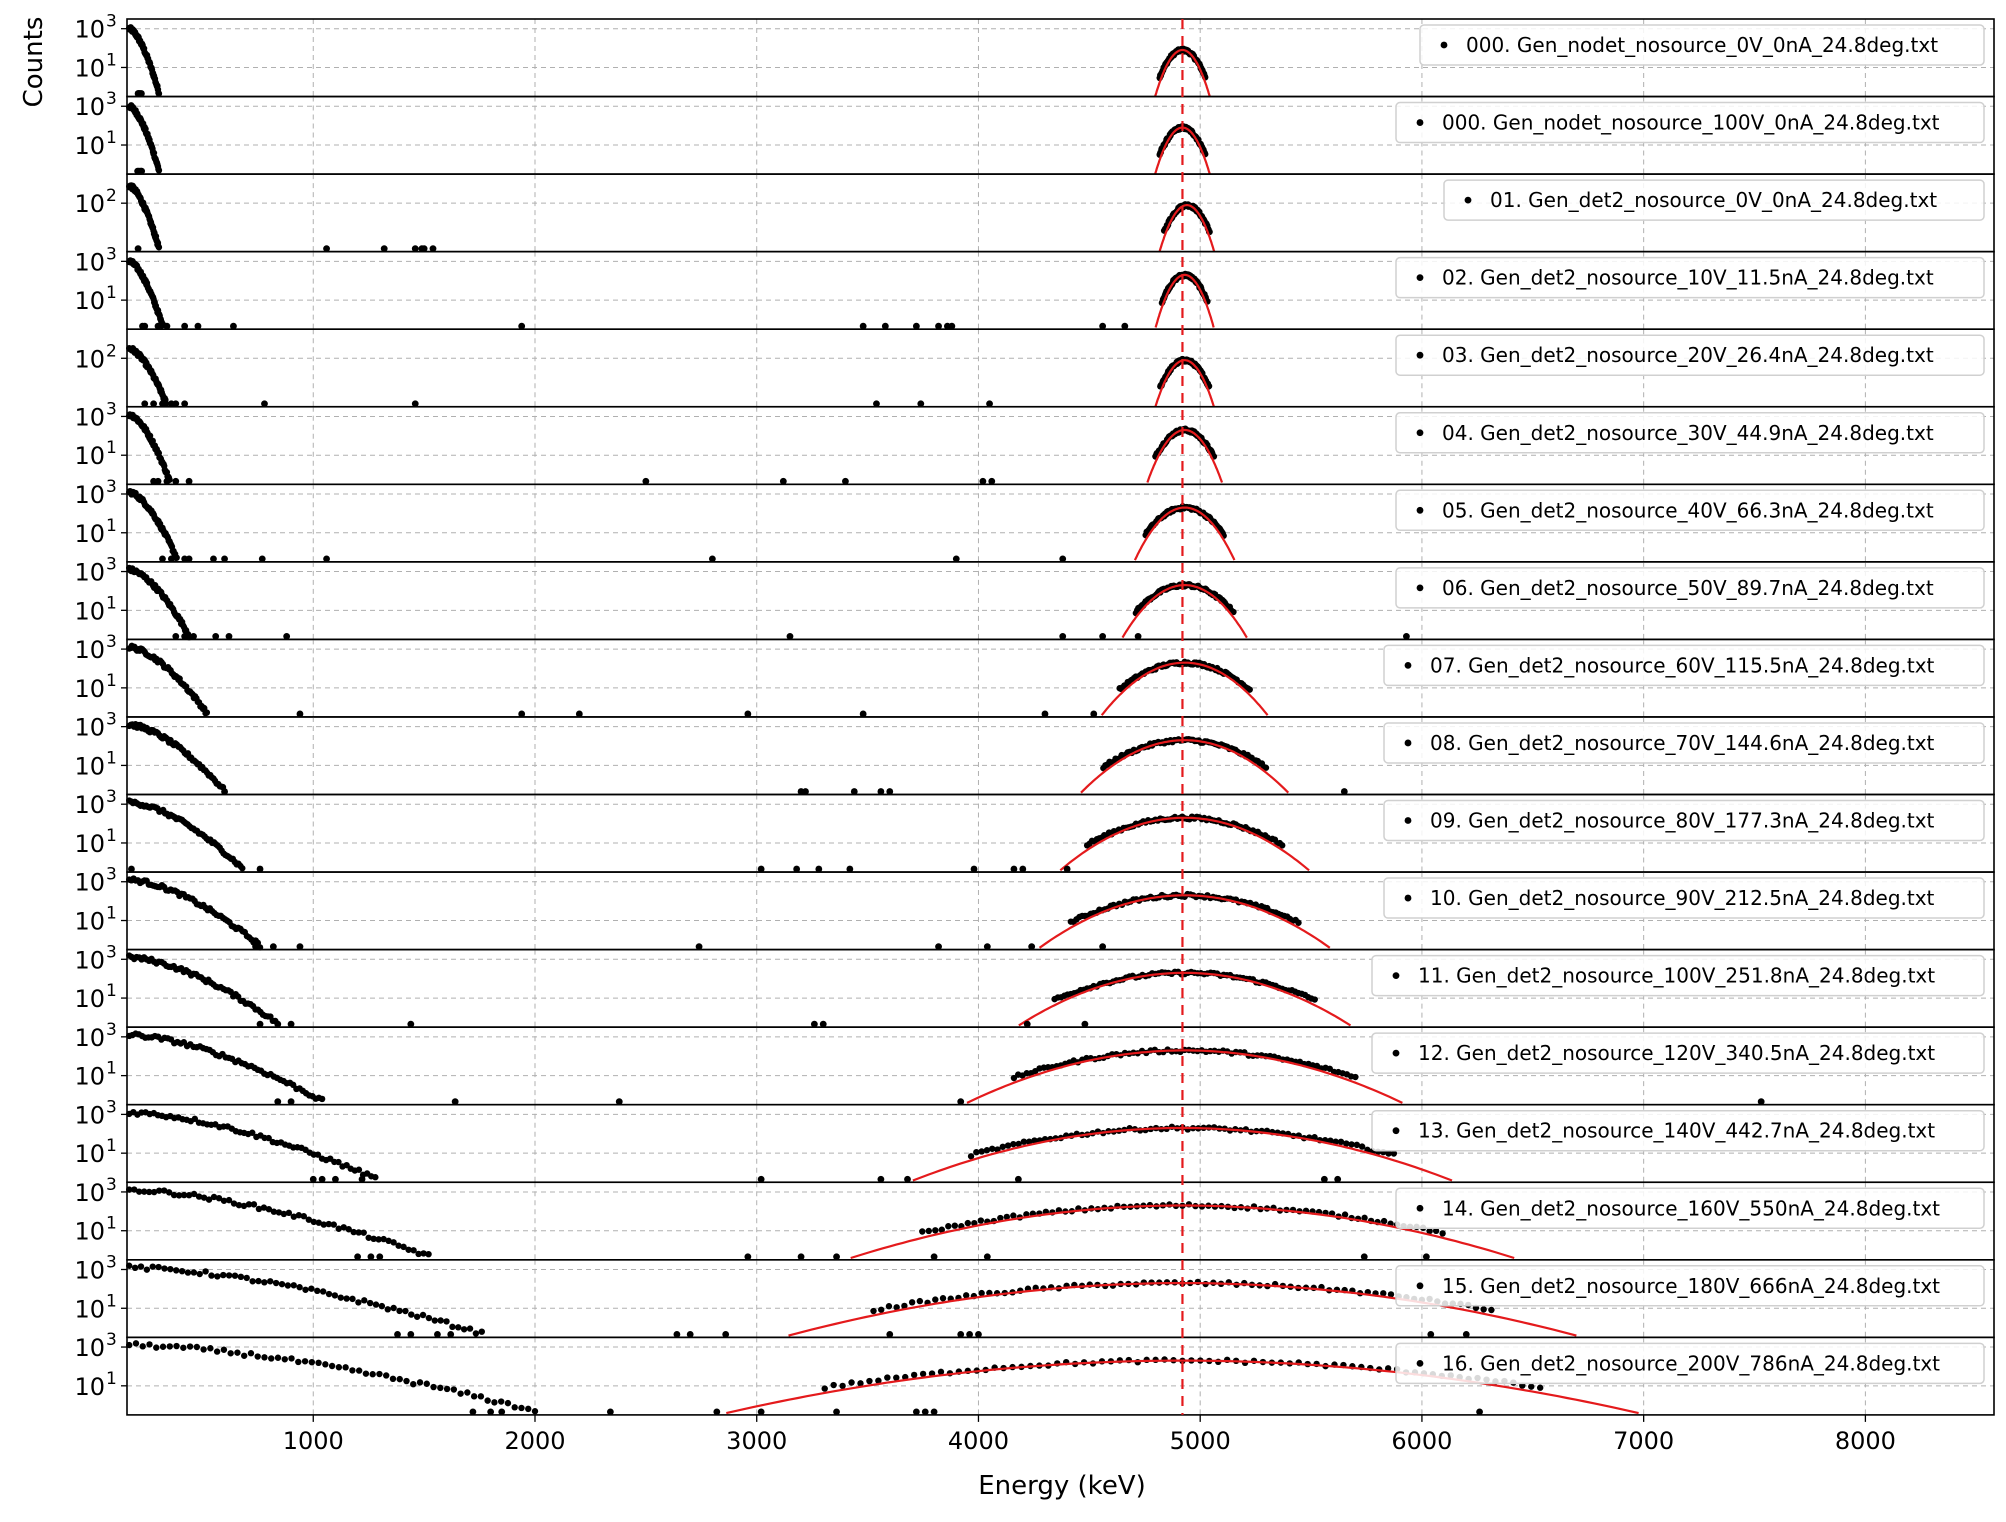 This screenshot has height=1522, width=2006. Describe the element at coordinates (111, 351) in the screenshot. I see `y-tick-exponent: 2` at that location.